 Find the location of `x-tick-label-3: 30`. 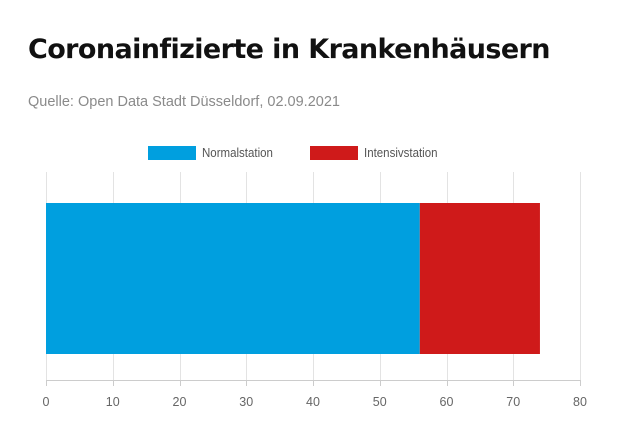

x-tick-label-3: 30 is located at coordinates (246, 402).